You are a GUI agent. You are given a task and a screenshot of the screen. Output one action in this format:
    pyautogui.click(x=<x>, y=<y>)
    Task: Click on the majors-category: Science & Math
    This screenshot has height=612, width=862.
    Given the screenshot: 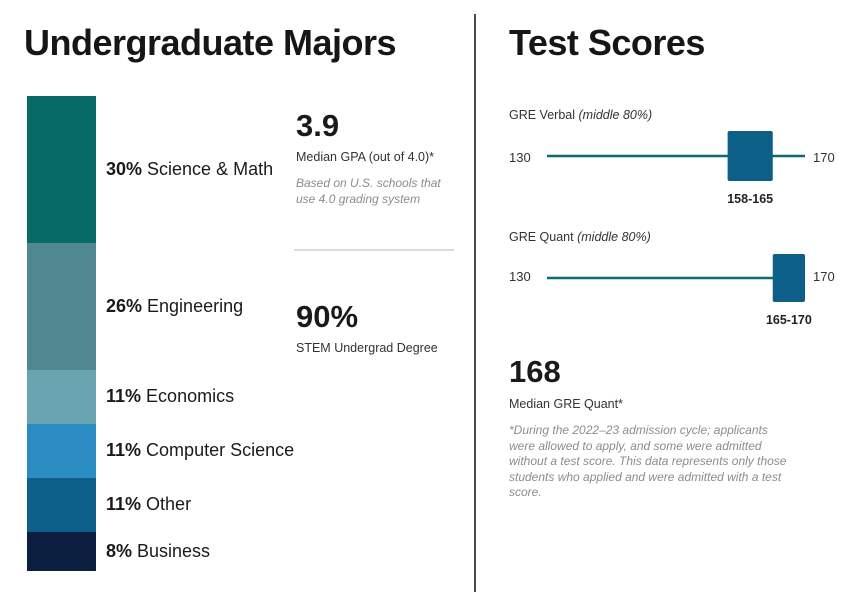 What is the action you would take?
    pyautogui.click(x=208, y=168)
    